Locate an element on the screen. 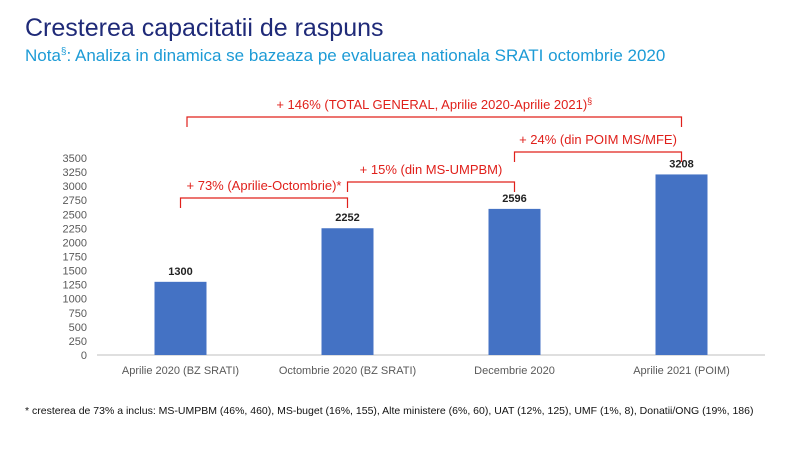 The width and height of the screenshot is (800, 450). annotation-label: + 15% (din MS-UMPBM) is located at coordinates (431, 169).